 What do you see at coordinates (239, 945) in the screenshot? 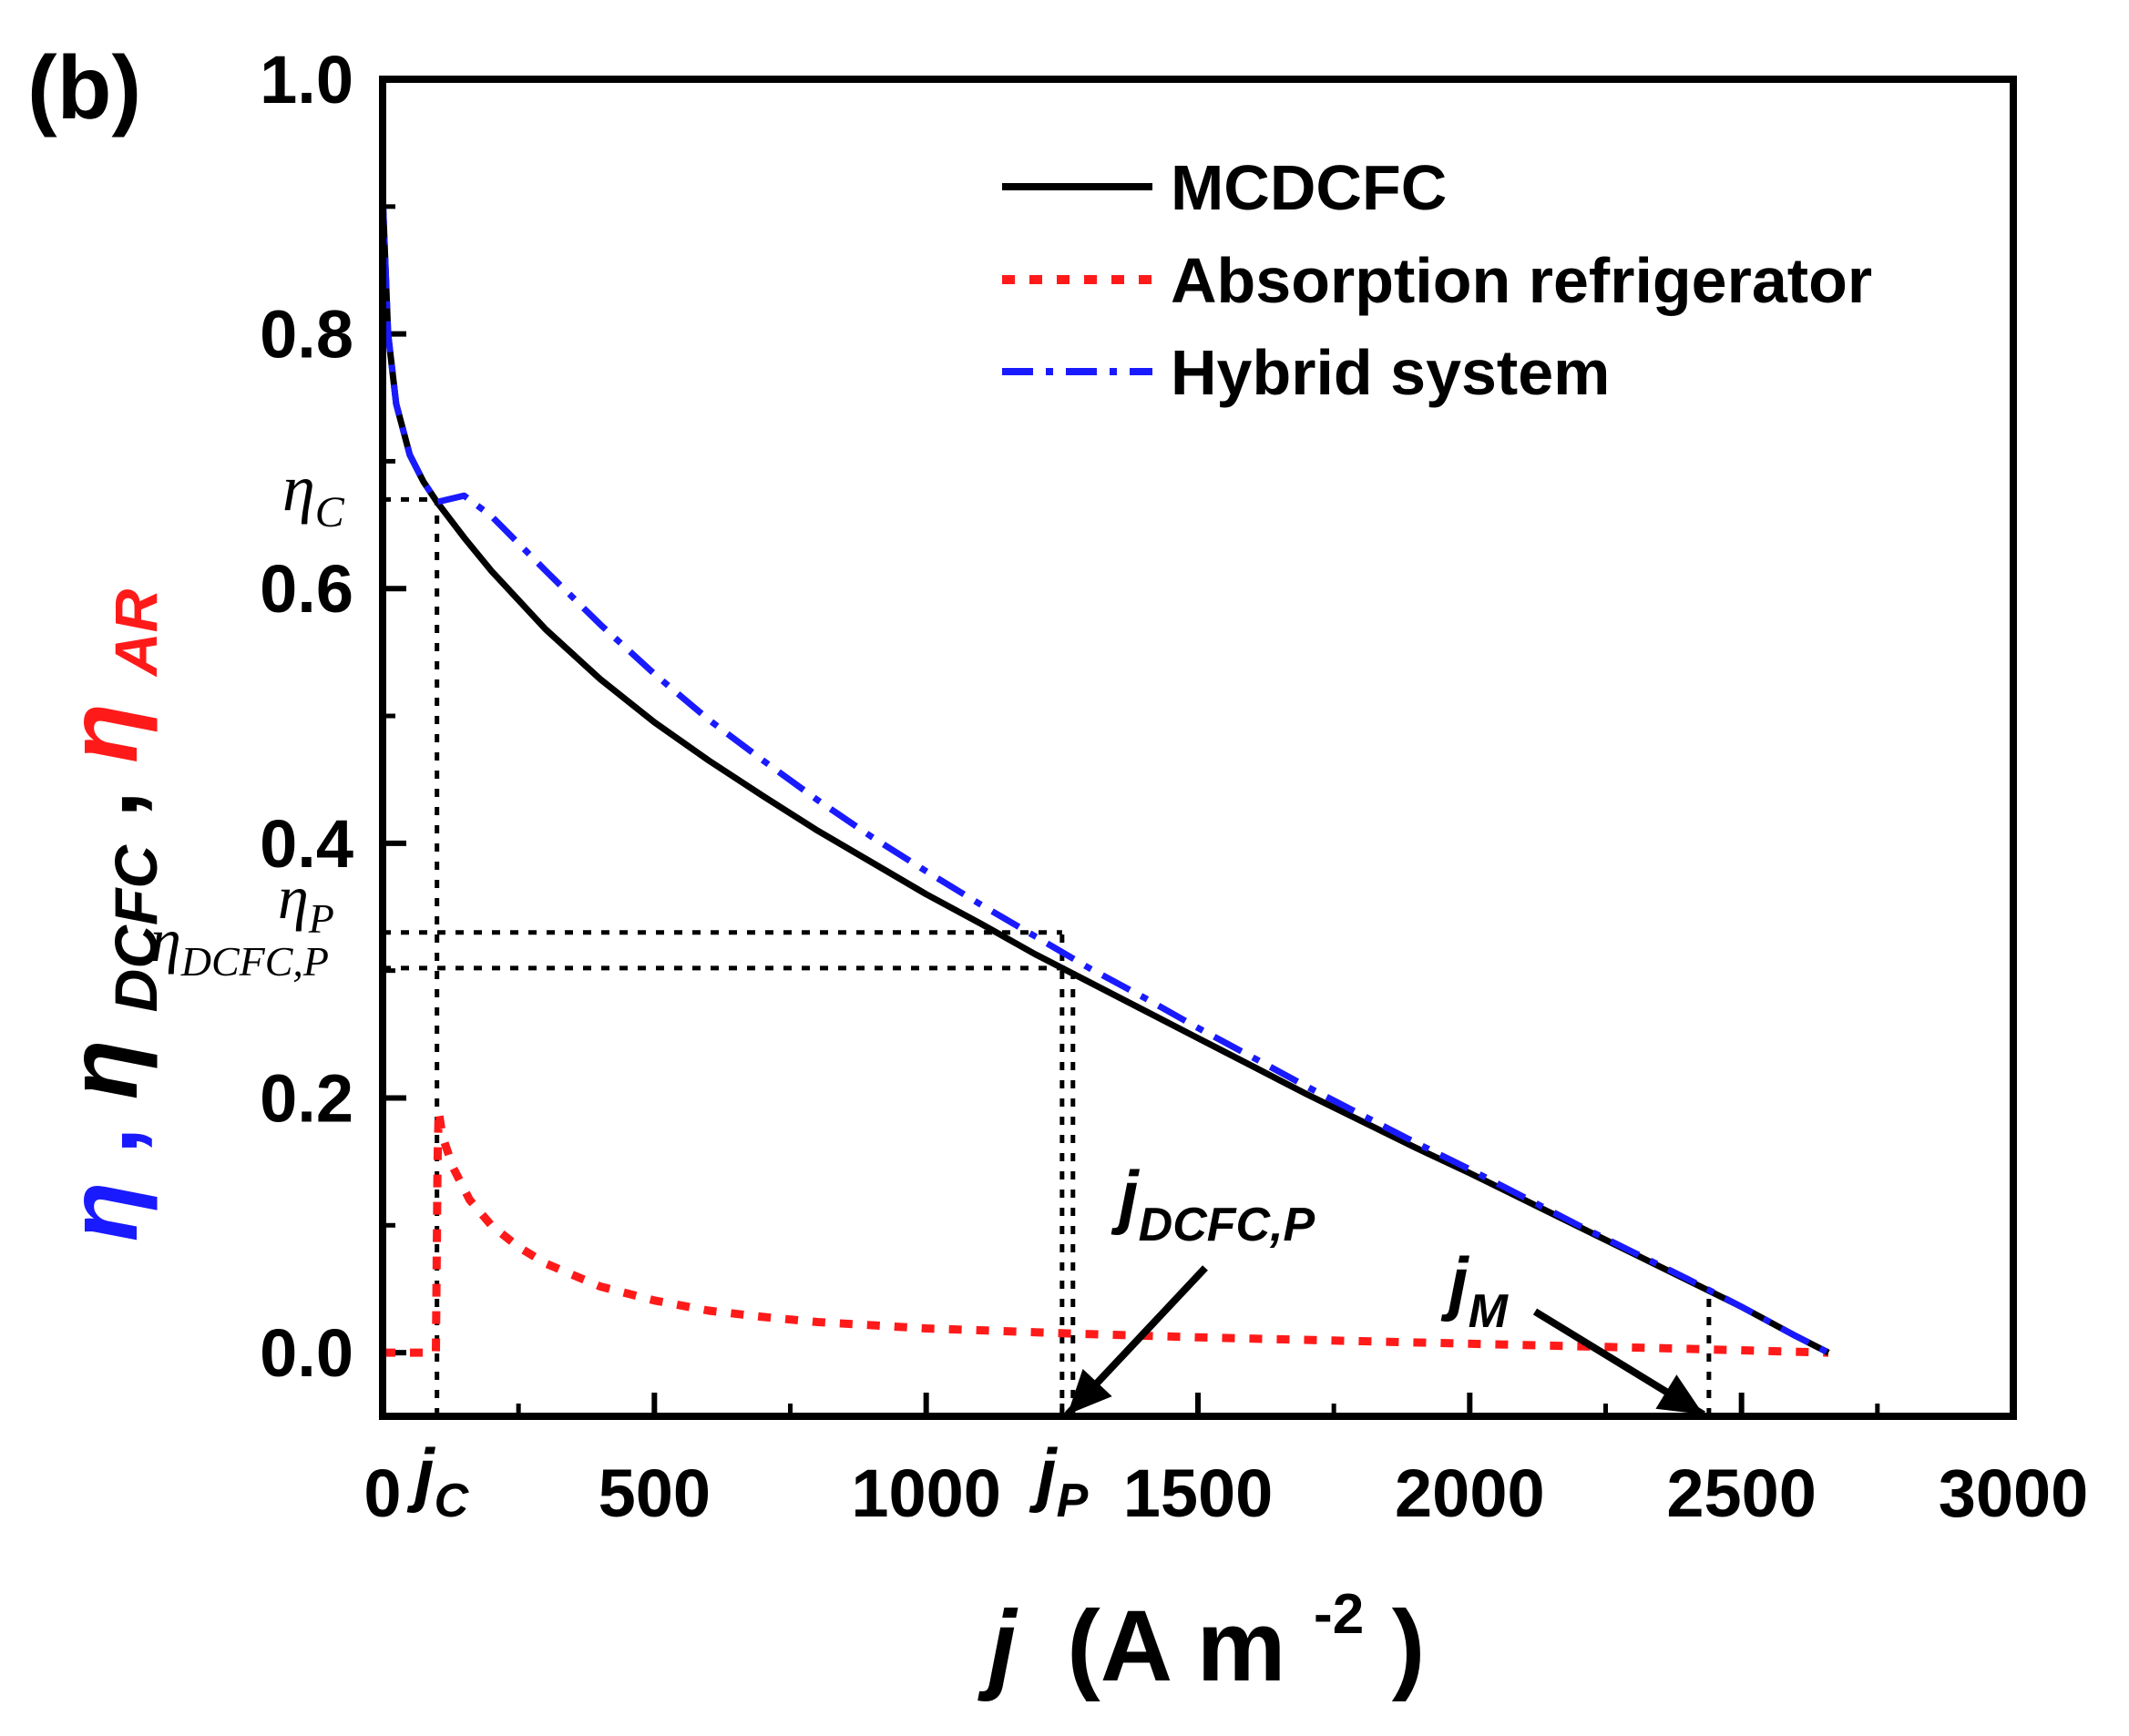
I see `eta-dcfc-p-label: ηDCFC,P` at bounding box center [239, 945].